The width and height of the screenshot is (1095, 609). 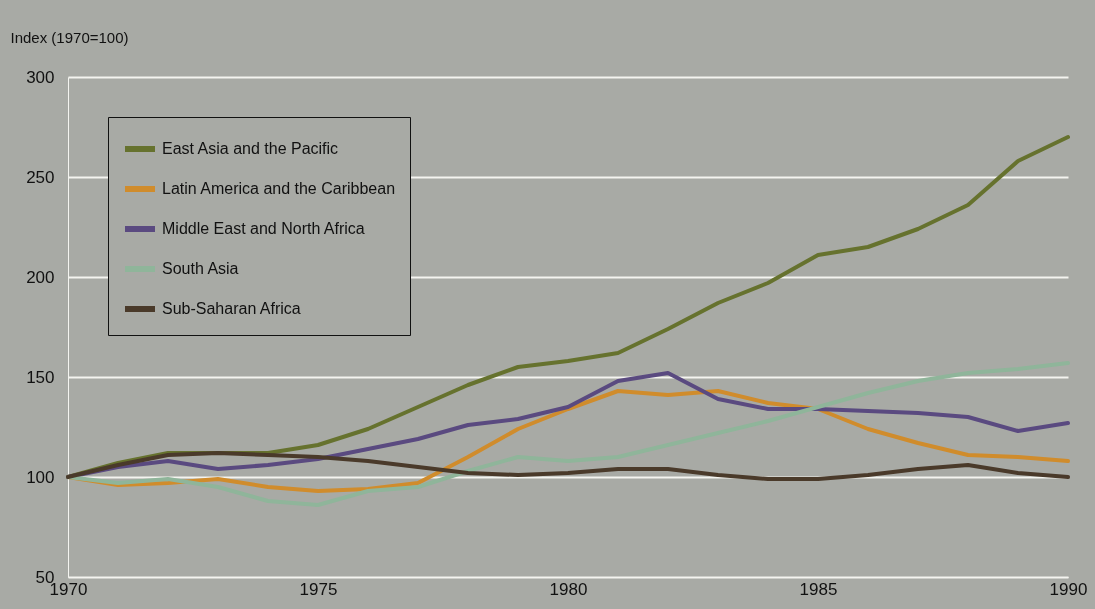 What do you see at coordinates (40, 477) in the screenshot?
I see `y-tick-label: 100` at bounding box center [40, 477].